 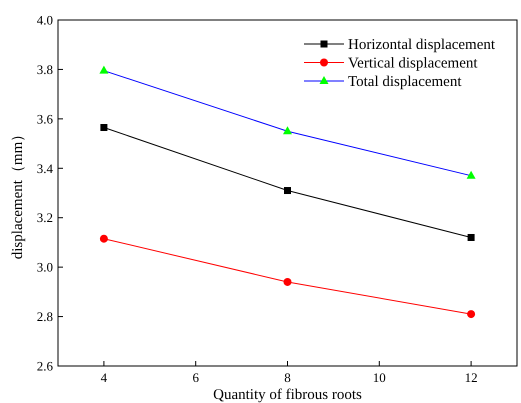 What do you see at coordinates (44, 218) in the screenshot?
I see `y-tick-label: 3.2` at bounding box center [44, 218].